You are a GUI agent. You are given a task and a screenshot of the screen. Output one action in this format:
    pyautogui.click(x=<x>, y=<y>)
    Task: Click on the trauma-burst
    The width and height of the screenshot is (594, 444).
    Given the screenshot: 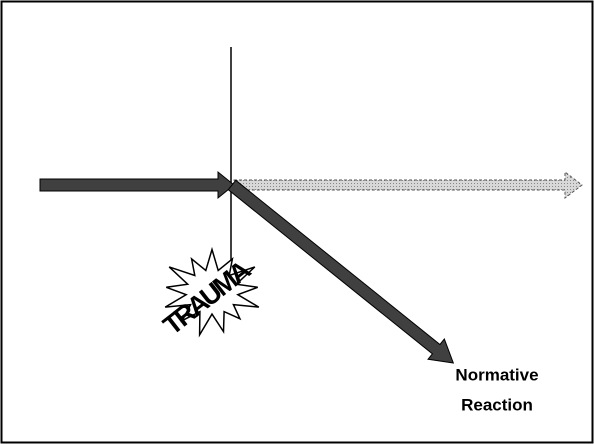 What is the action you would take?
    pyautogui.click(x=212, y=292)
    